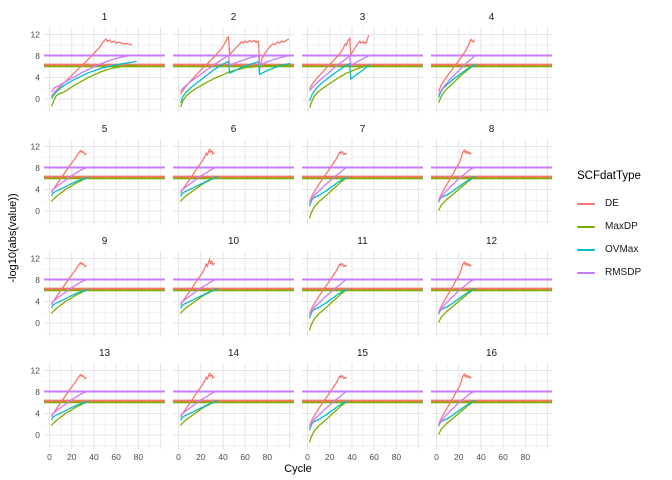 The width and height of the screenshot is (672, 480). I want to click on facet-title: 14, so click(233, 353).